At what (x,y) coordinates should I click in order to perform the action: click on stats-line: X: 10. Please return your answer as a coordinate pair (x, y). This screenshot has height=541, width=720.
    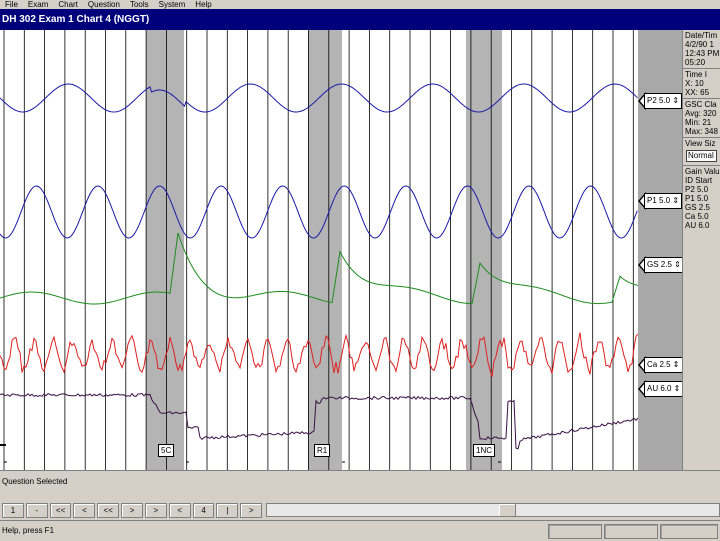
    Looking at the image, I should click on (694, 83).